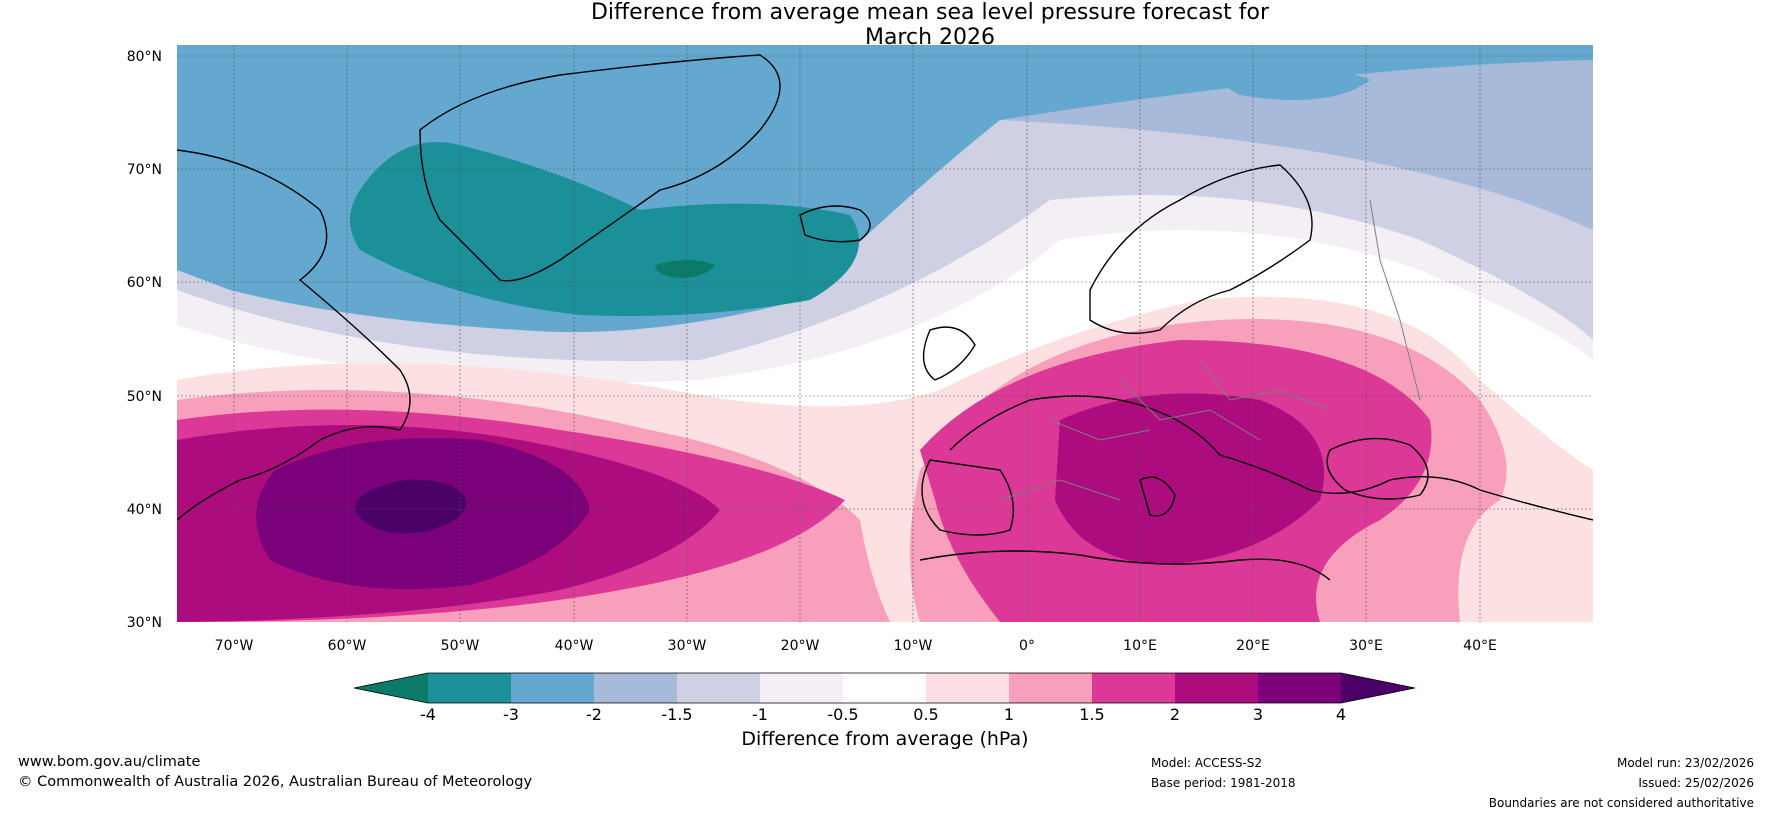  Describe the element at coordinates (144, 340) in the screenshot. I see `latitude-labels: 80°N 70°N 60°N 50°N 40°N 30°N` at that location.